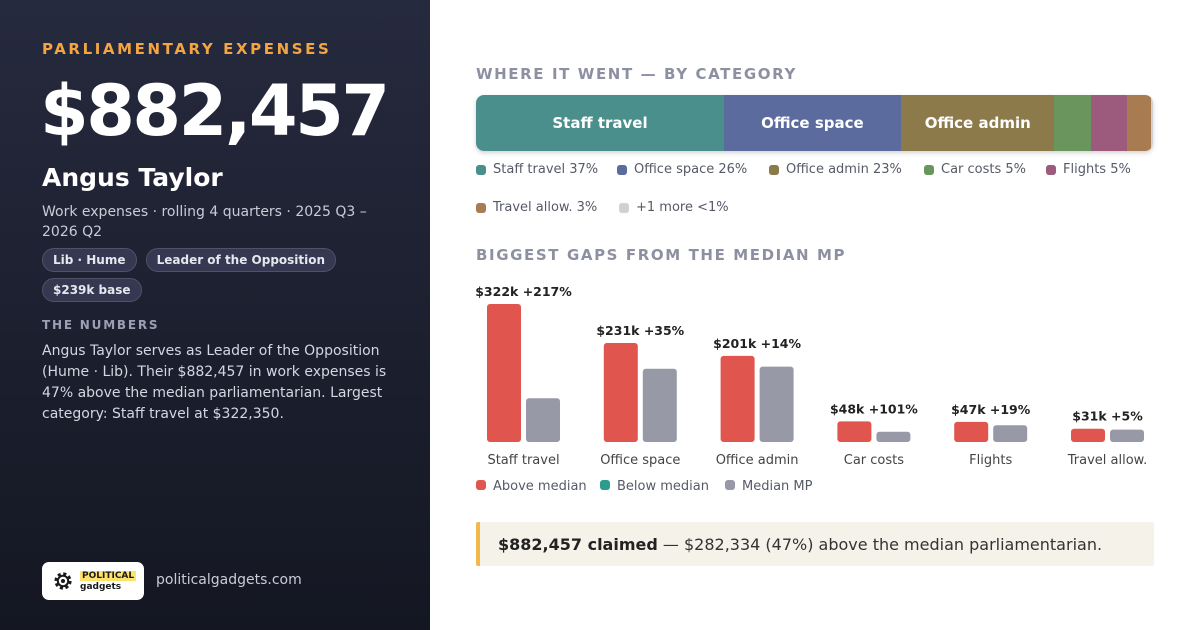  What do you see at coordinates (777, 486) in the screenshot?
I see `legend-label: Median MP` at bounding box center [777, 486].